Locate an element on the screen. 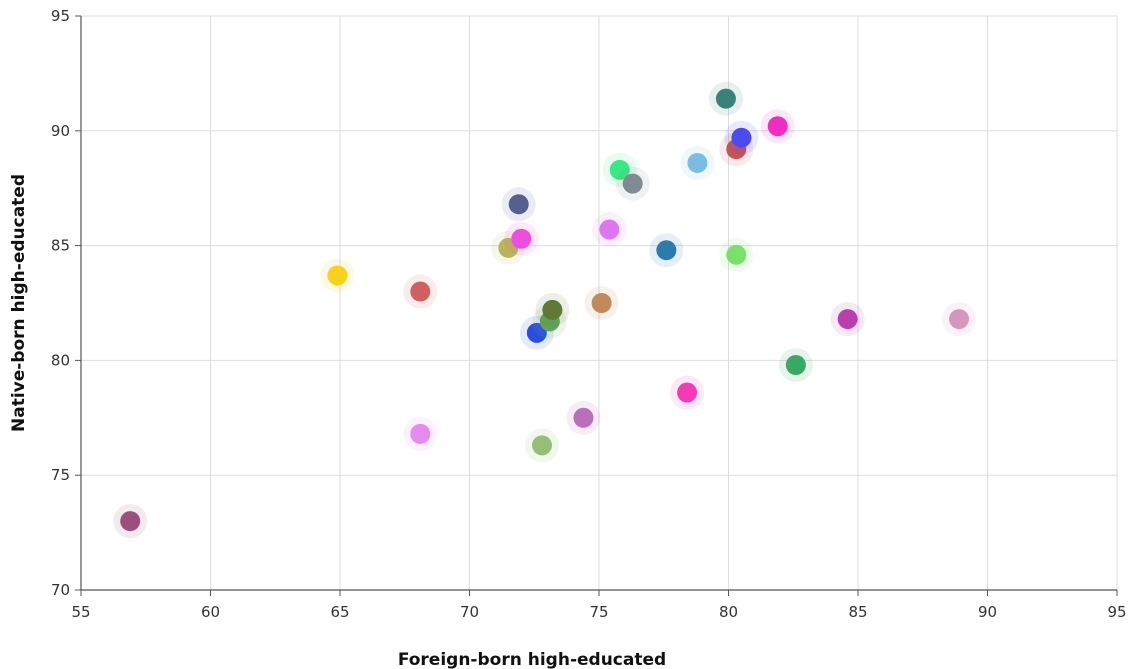 This screenshot has width=1130, height=669. x-tick-label: 75 is located at coordinates (598, 612).